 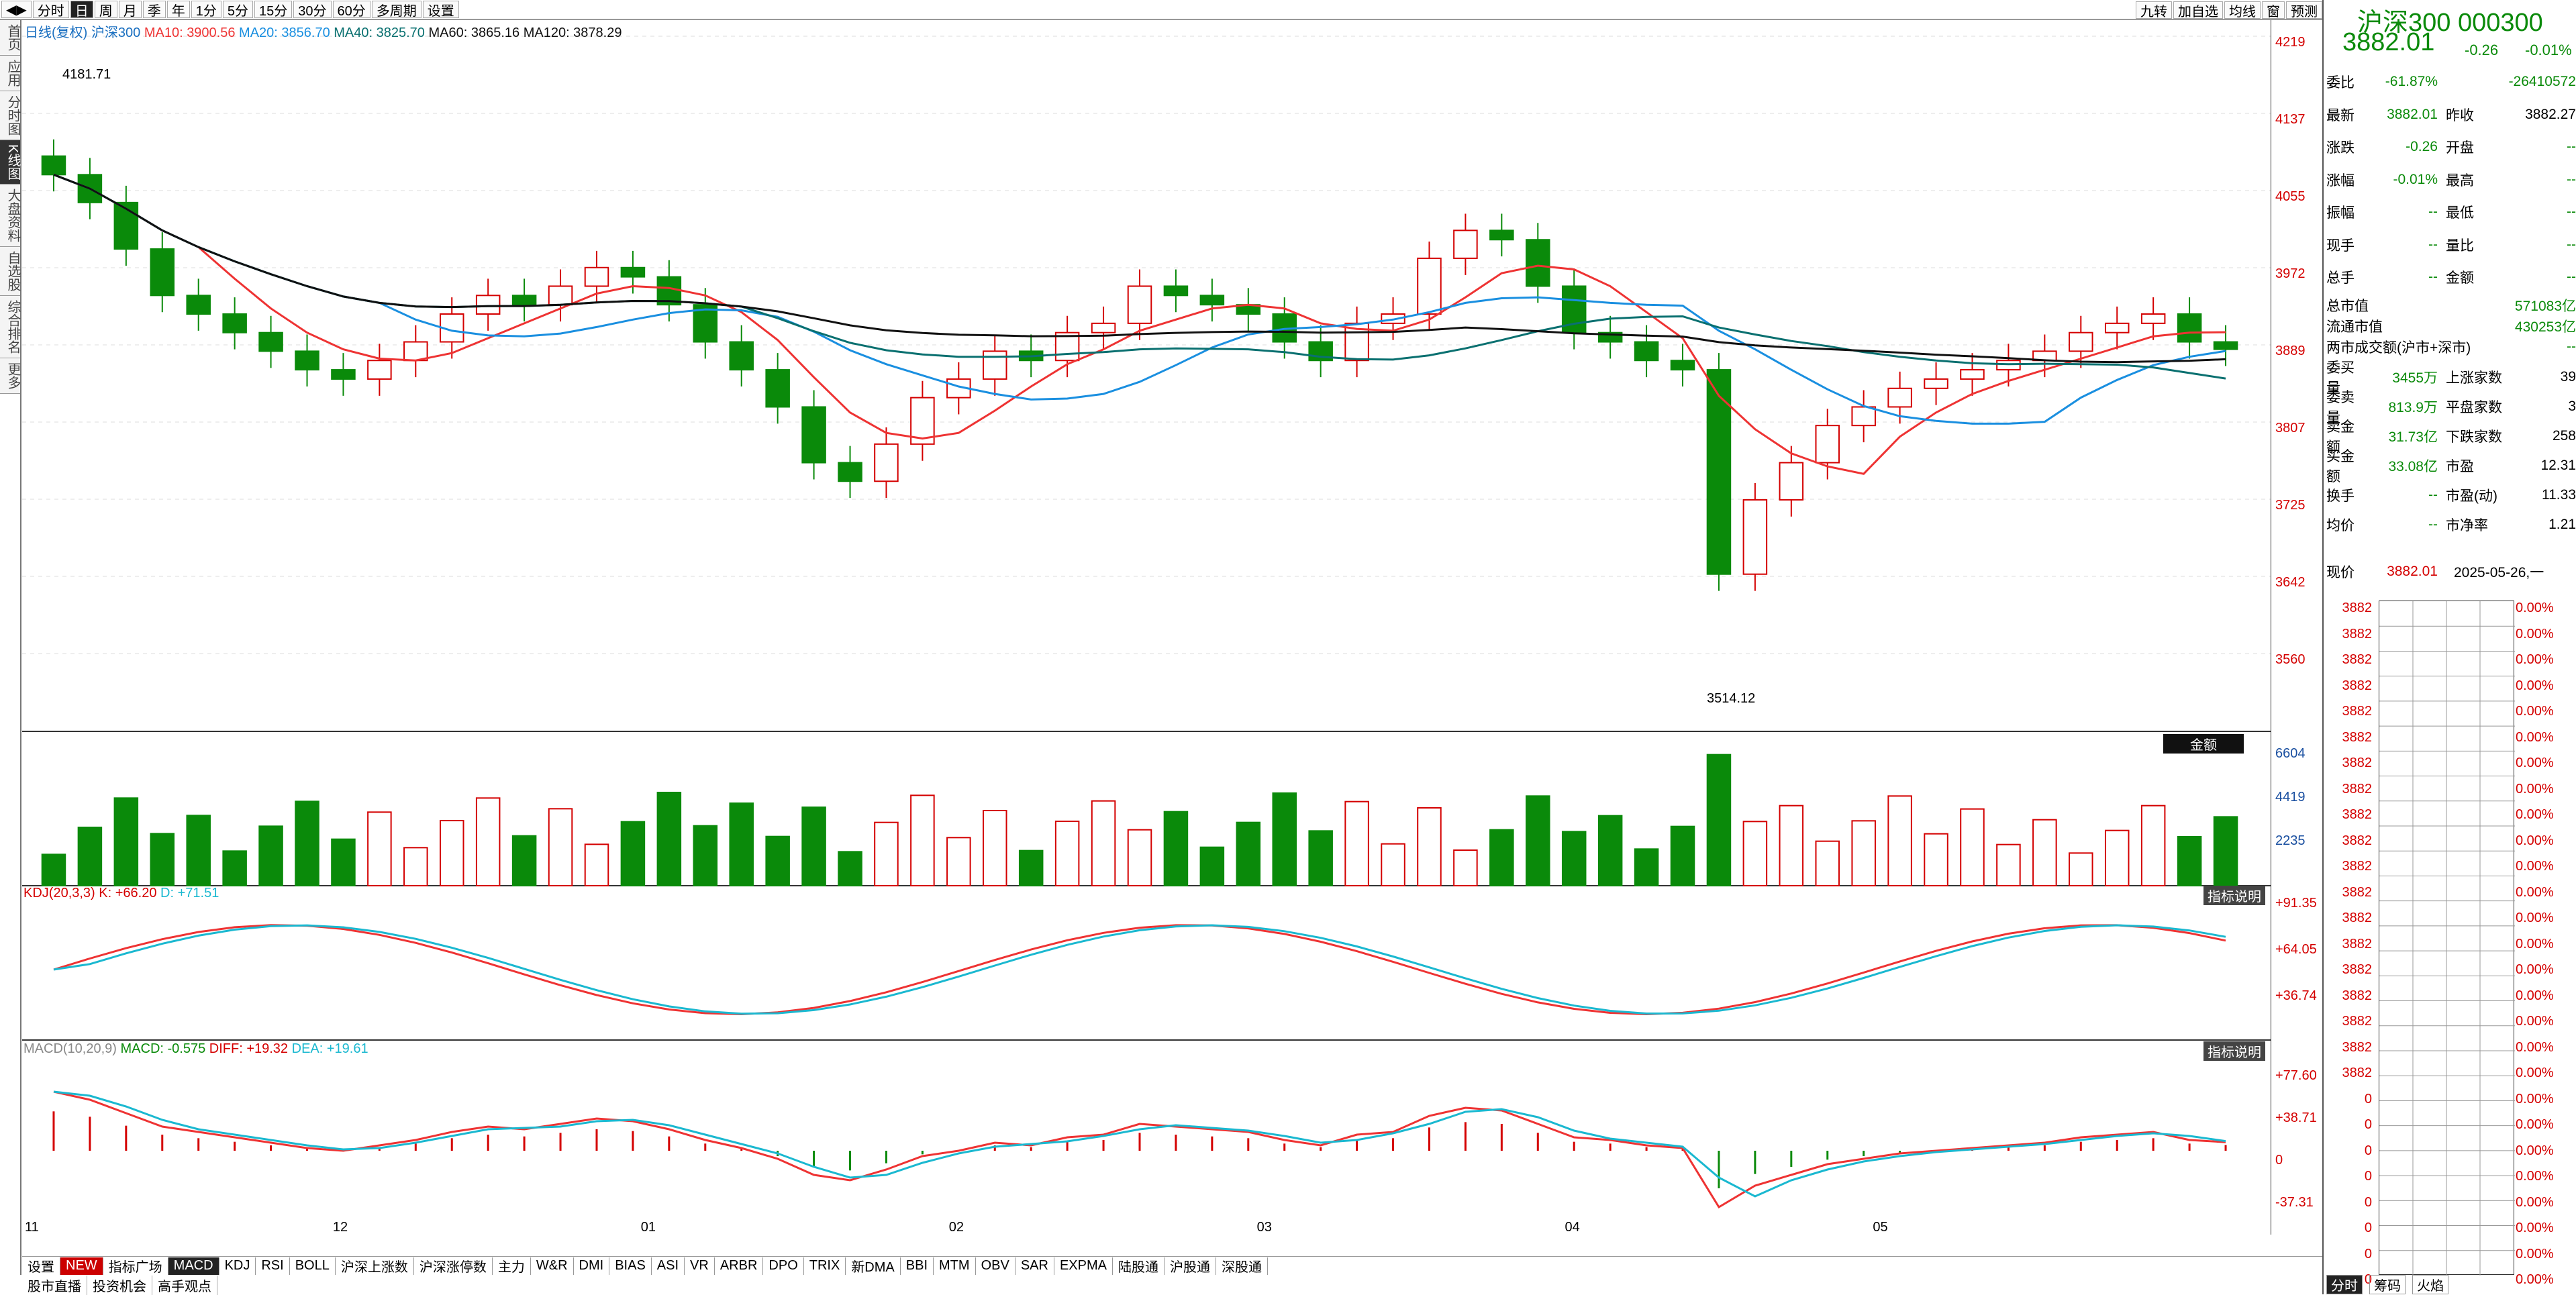 I want to click on panel-tab-2: 火焰, so click(x=2430, y=1284).